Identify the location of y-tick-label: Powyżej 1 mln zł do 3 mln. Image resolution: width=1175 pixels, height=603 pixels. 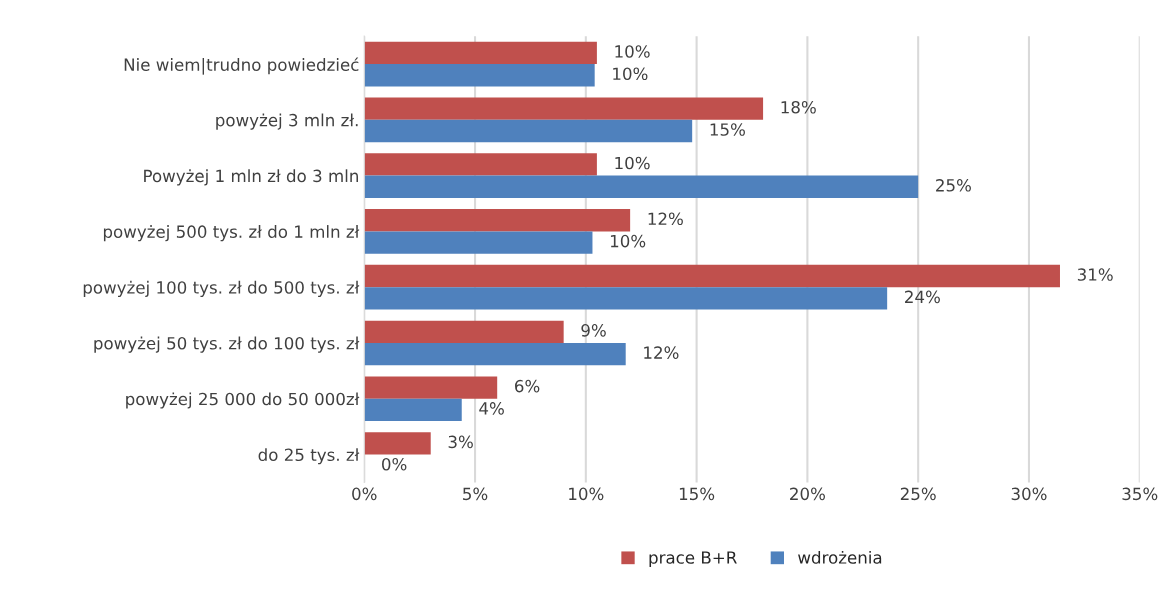
(251, 177).